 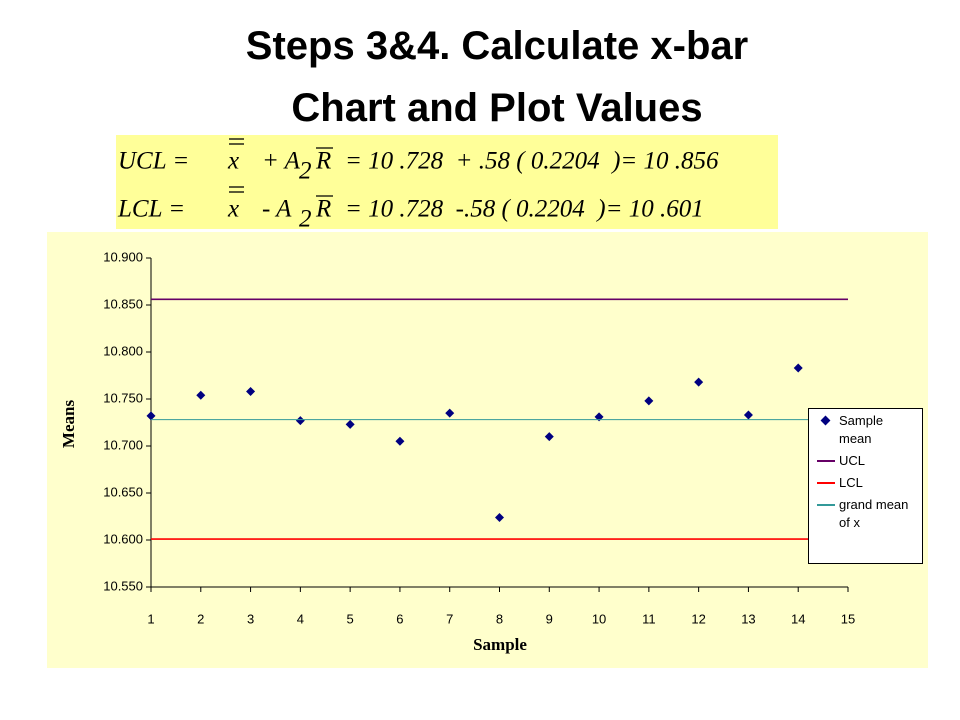 I want to click on x-tick-label: 4, so click(x=300, y=618).